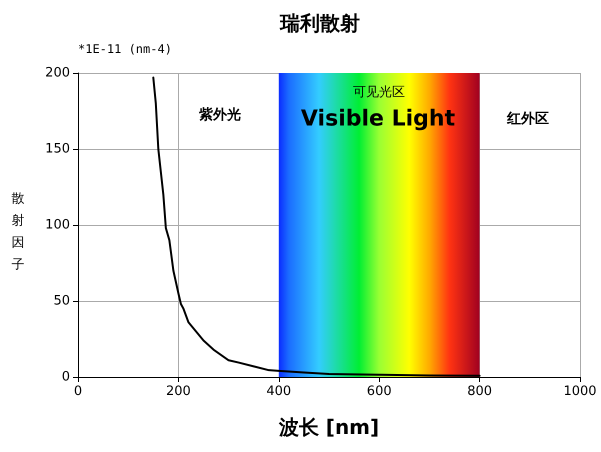  I want to click on x-tick-label: 600, so click(379, 391).